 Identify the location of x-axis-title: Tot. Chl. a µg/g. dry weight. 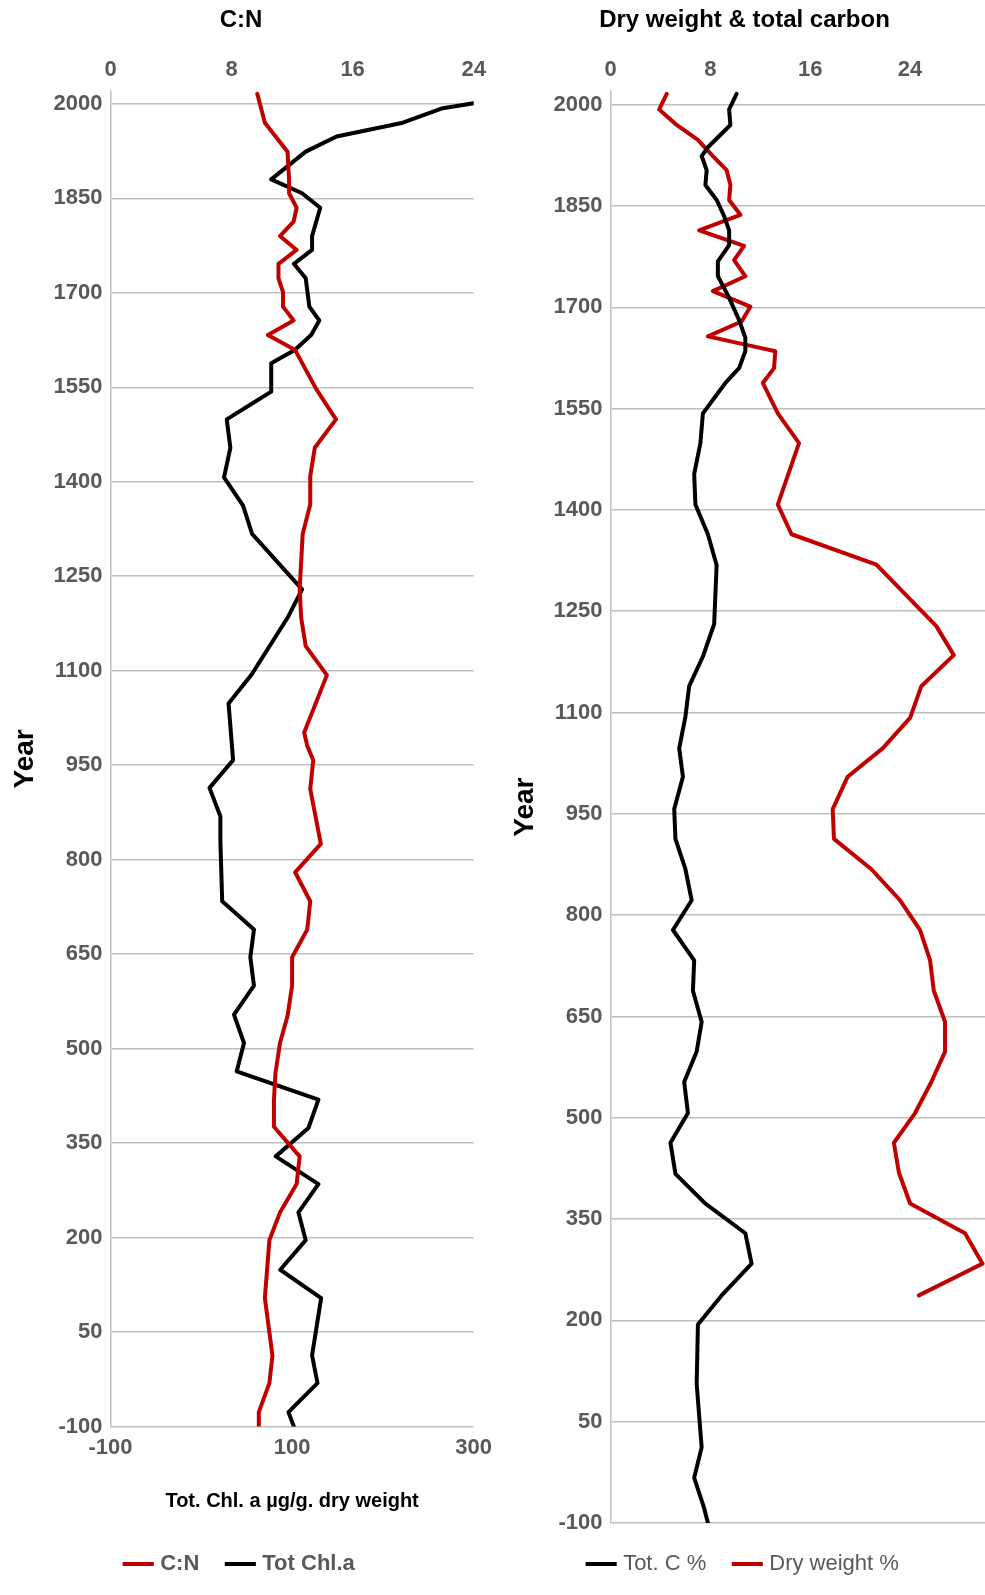
(292, 1499).